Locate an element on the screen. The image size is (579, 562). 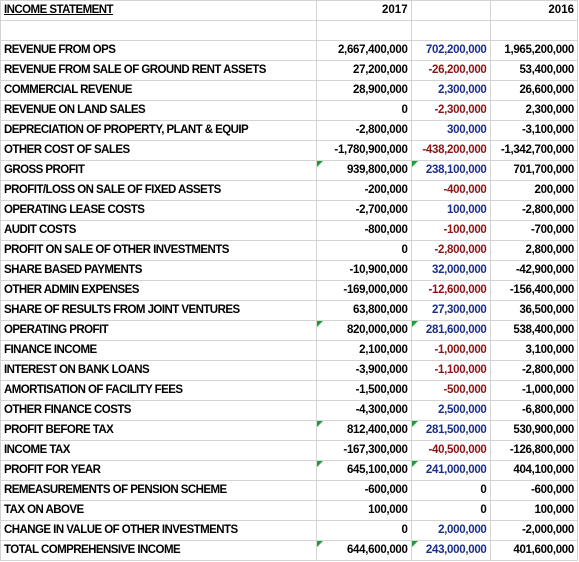
value-2017-cell: 820,000,000 is located at coordinates (363, 330).